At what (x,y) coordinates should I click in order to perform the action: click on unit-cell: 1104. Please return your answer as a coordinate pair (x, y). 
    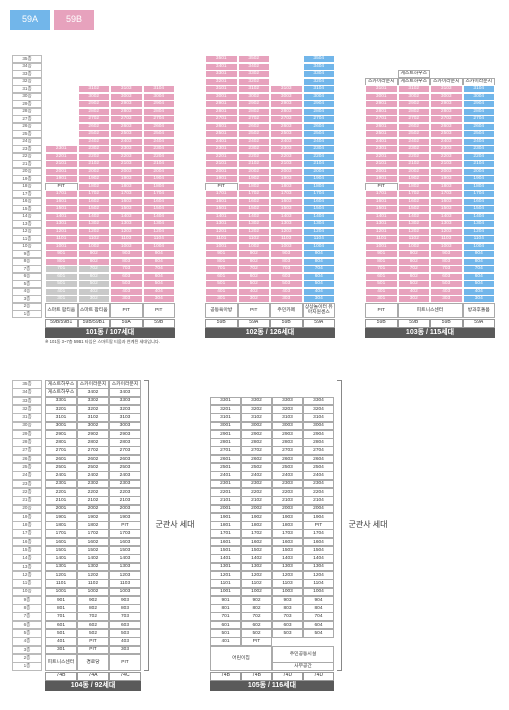
    Looking at the image, I should click on (318, 583).